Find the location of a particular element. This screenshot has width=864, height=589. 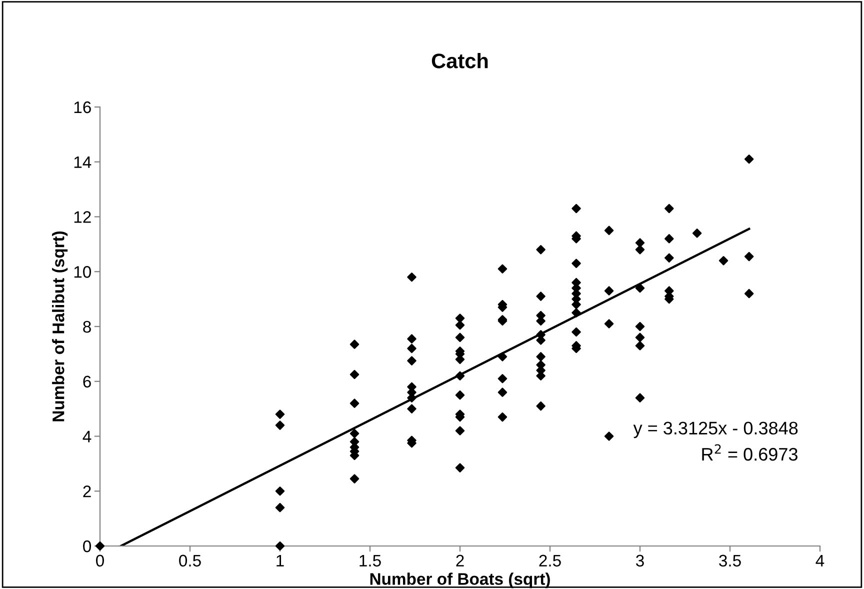

y-tick-label: 8 is located at coordinates (87, 326).